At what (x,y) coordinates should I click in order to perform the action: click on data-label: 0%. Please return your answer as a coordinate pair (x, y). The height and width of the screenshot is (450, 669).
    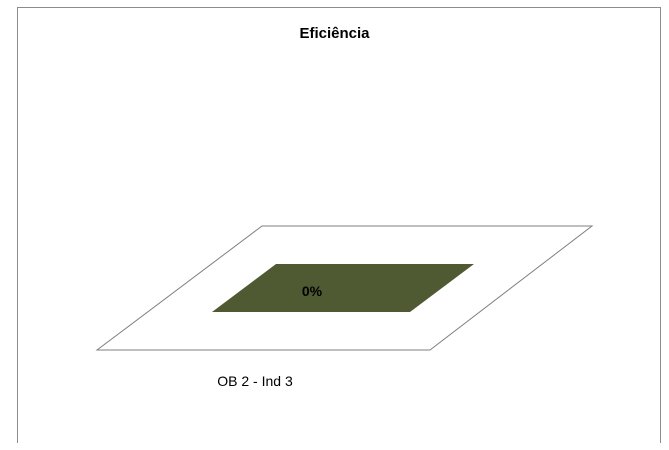
    Looking at the image, I should click on (312, 291).